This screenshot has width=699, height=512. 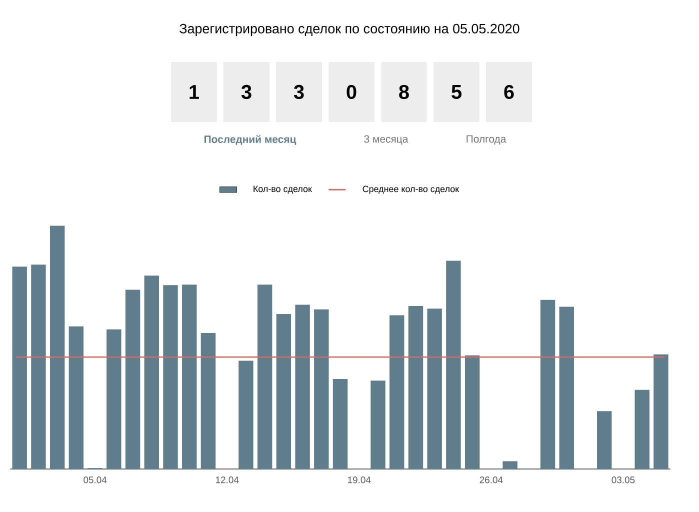 What do you see at coordinates (95, 480) in the screenshot?
I see `x-tick-label: 05.04` at bounding box center [95, 480].